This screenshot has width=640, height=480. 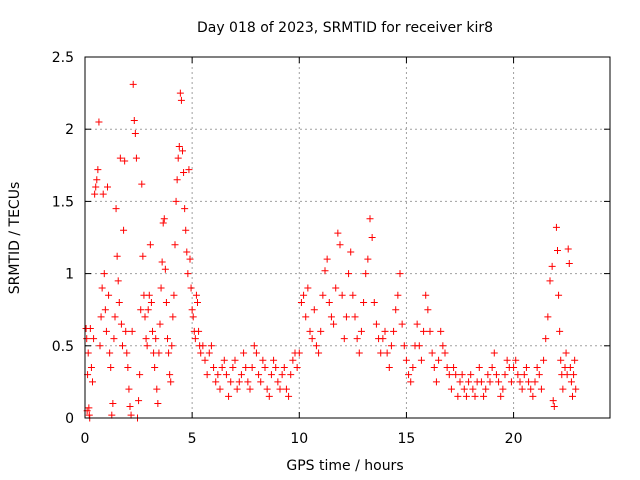 I want to click on y-tick-label: 1, so click(x=69, y=275).